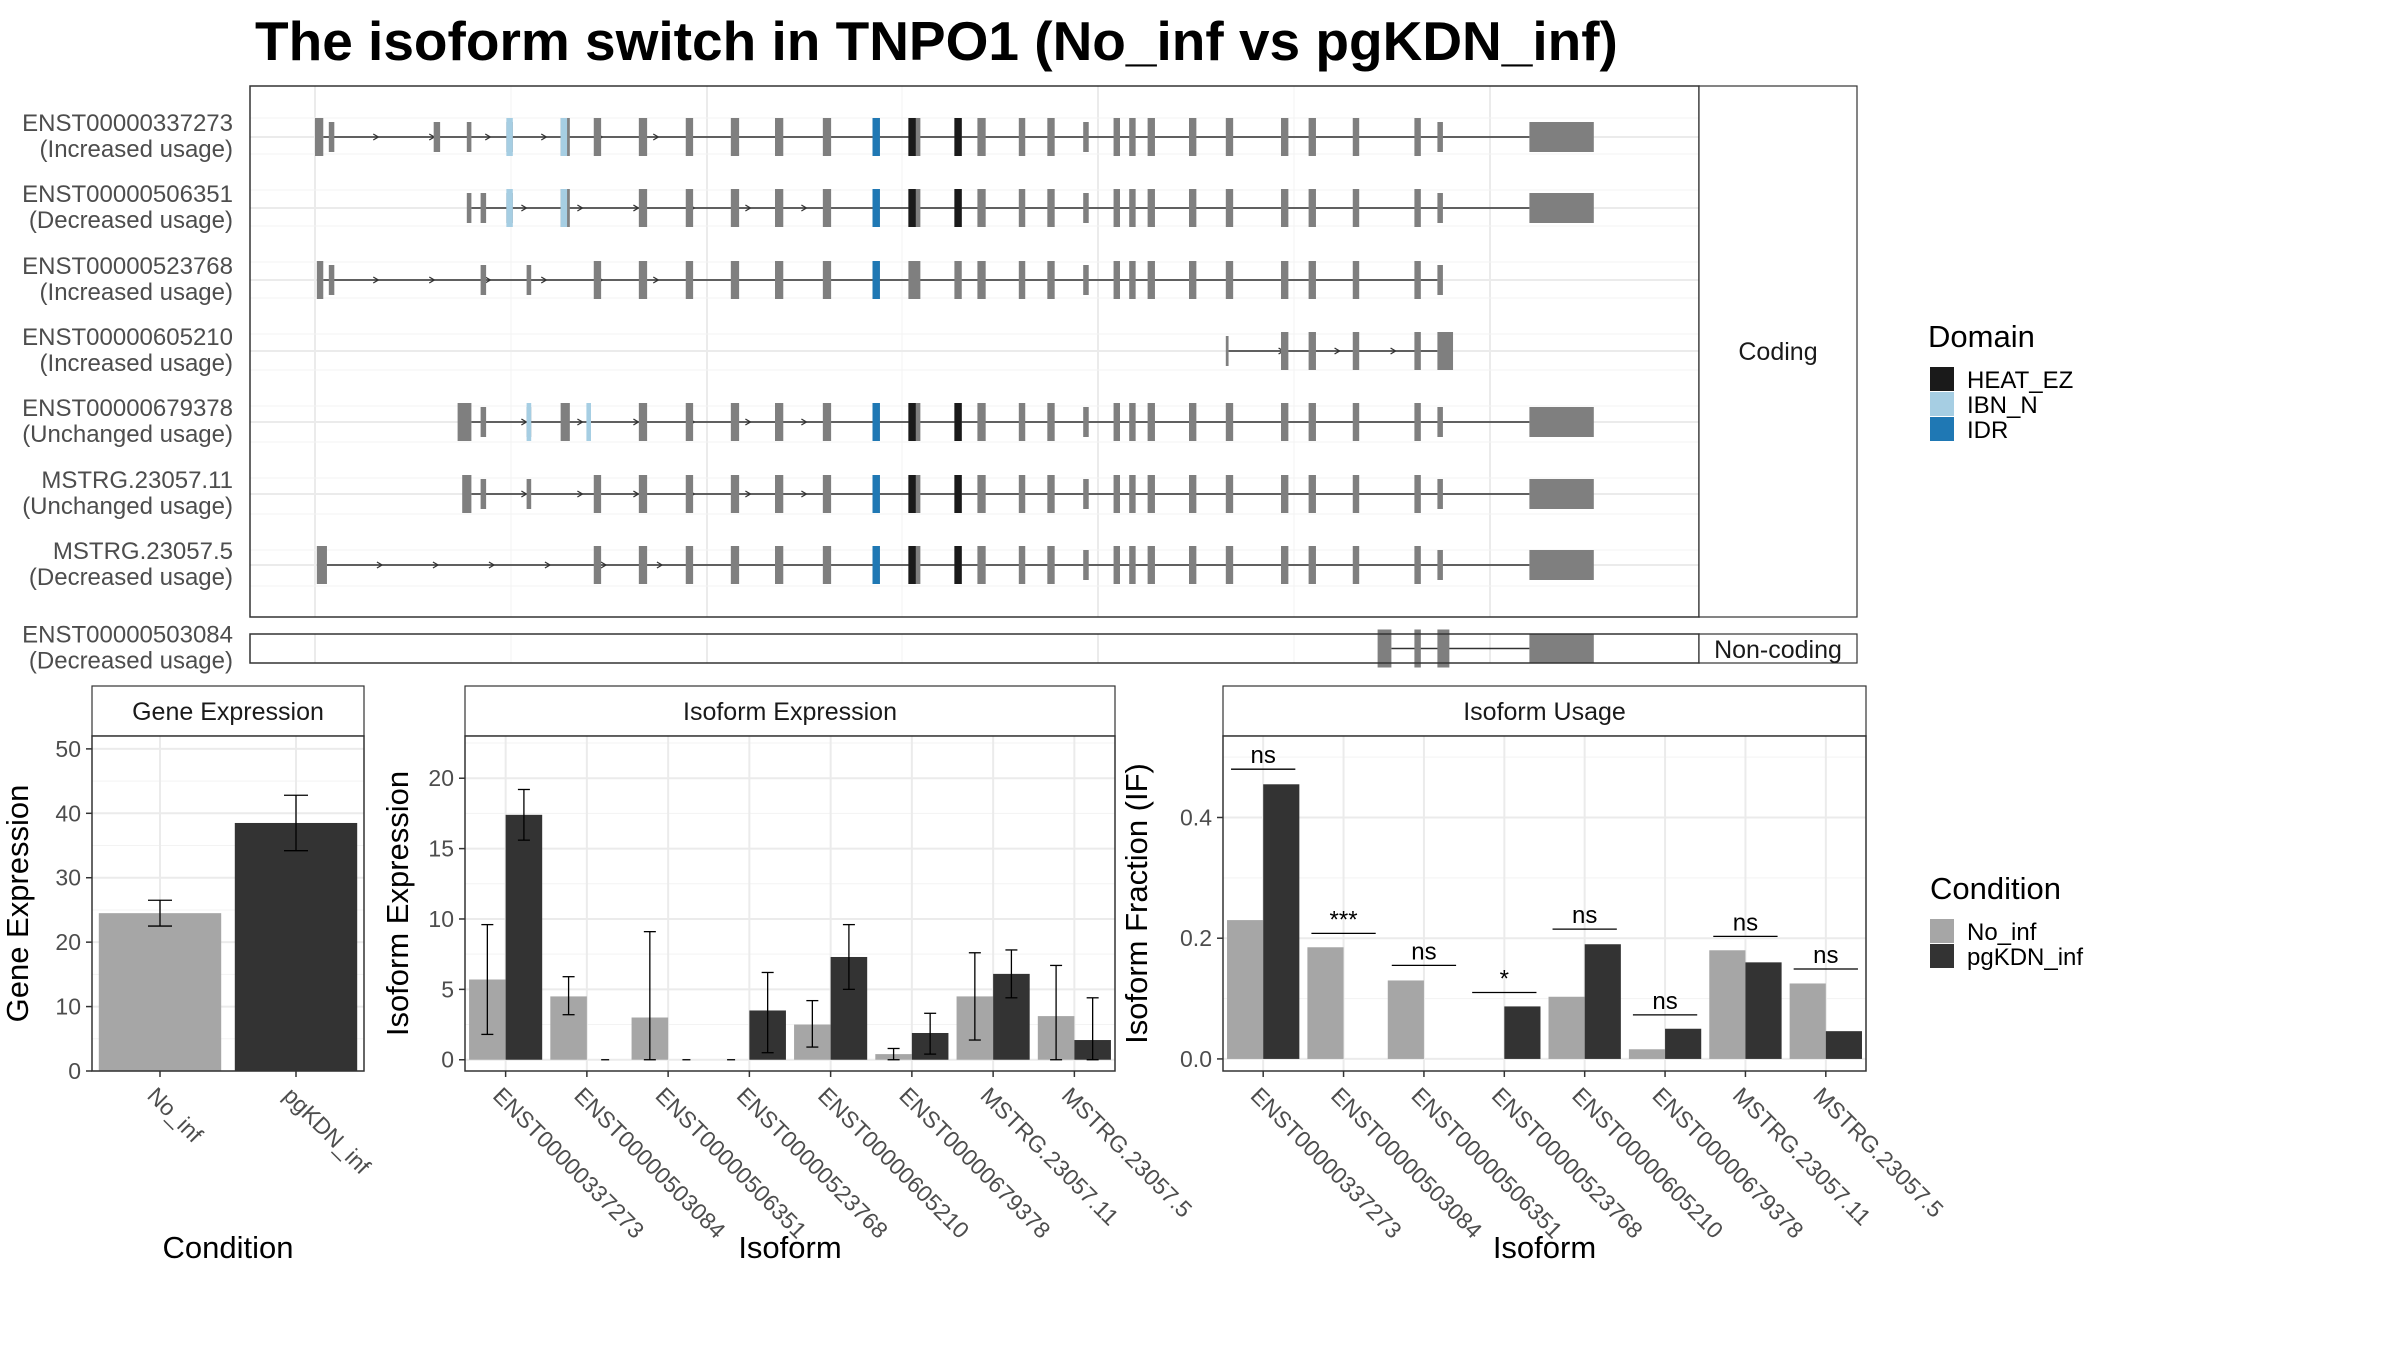 This screenshot has width=2400, height=1350. I want to click on legend-swatch-pgkdn-inf, so click(1942, 956).